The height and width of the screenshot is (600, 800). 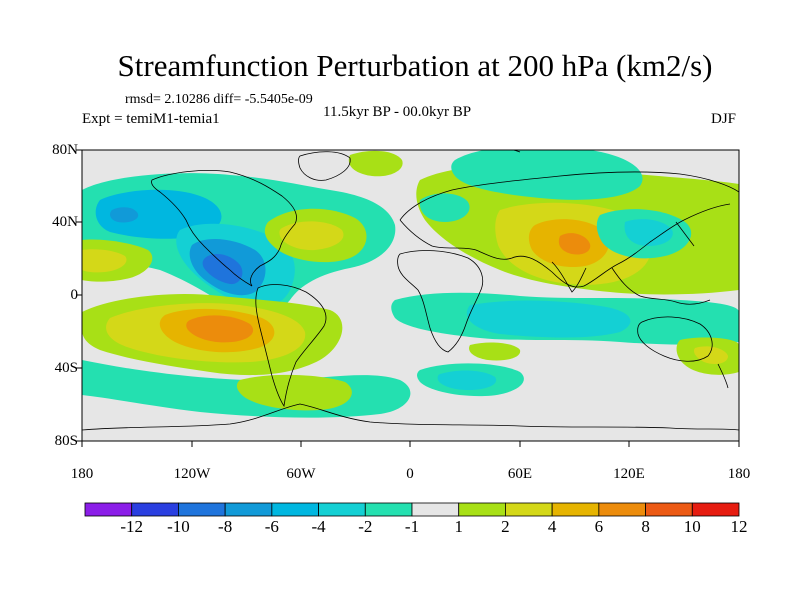 What do you see at coordinates (74, 295) in the screenshot?
I see `lat-label: 0` at bounding box center [74, 295].